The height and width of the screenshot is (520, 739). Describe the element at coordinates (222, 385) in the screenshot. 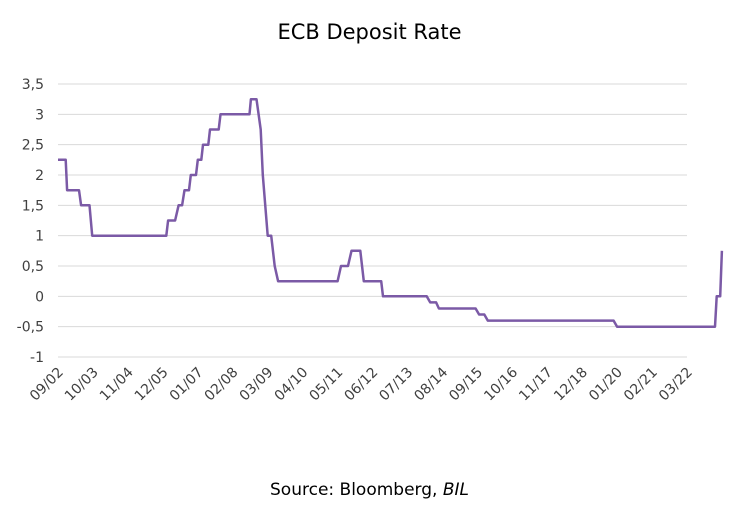

I see `x-tick-label: 02/08` at that location.